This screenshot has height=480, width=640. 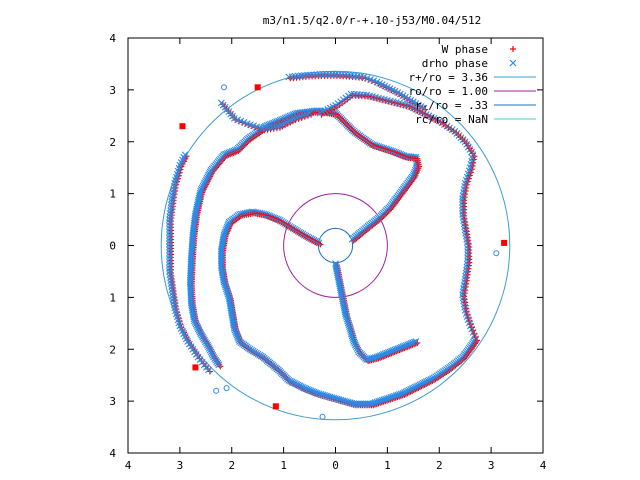 I want to click on legend-label: drho phase, so click(x=455, y=63).